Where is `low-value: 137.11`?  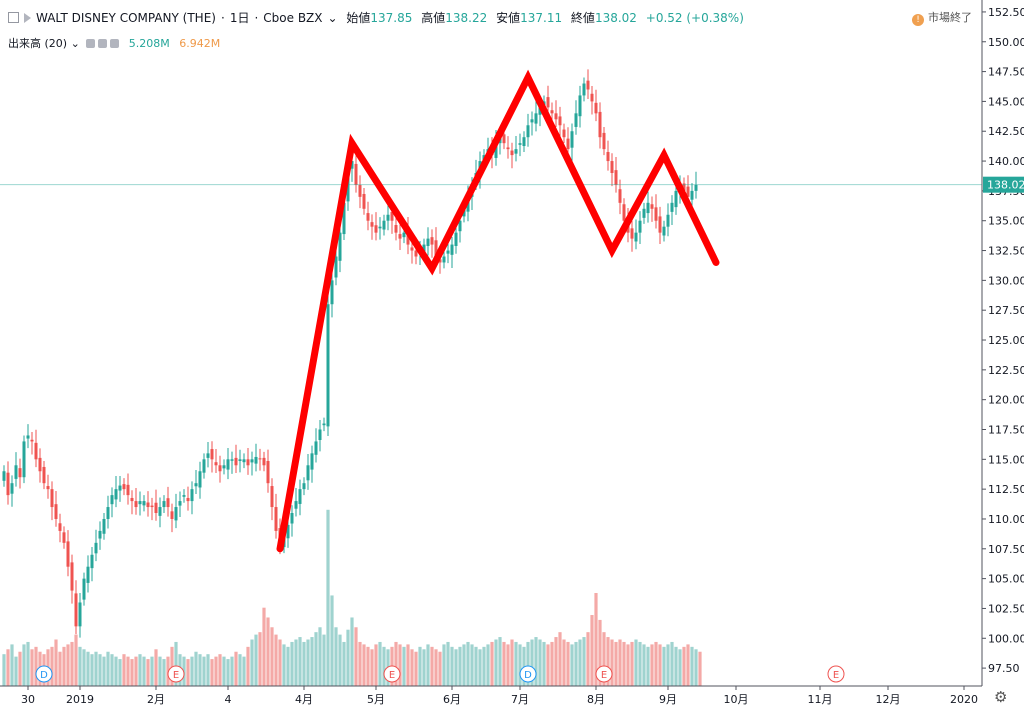 low-value: 137.11 is located at coordinates (541, 18).